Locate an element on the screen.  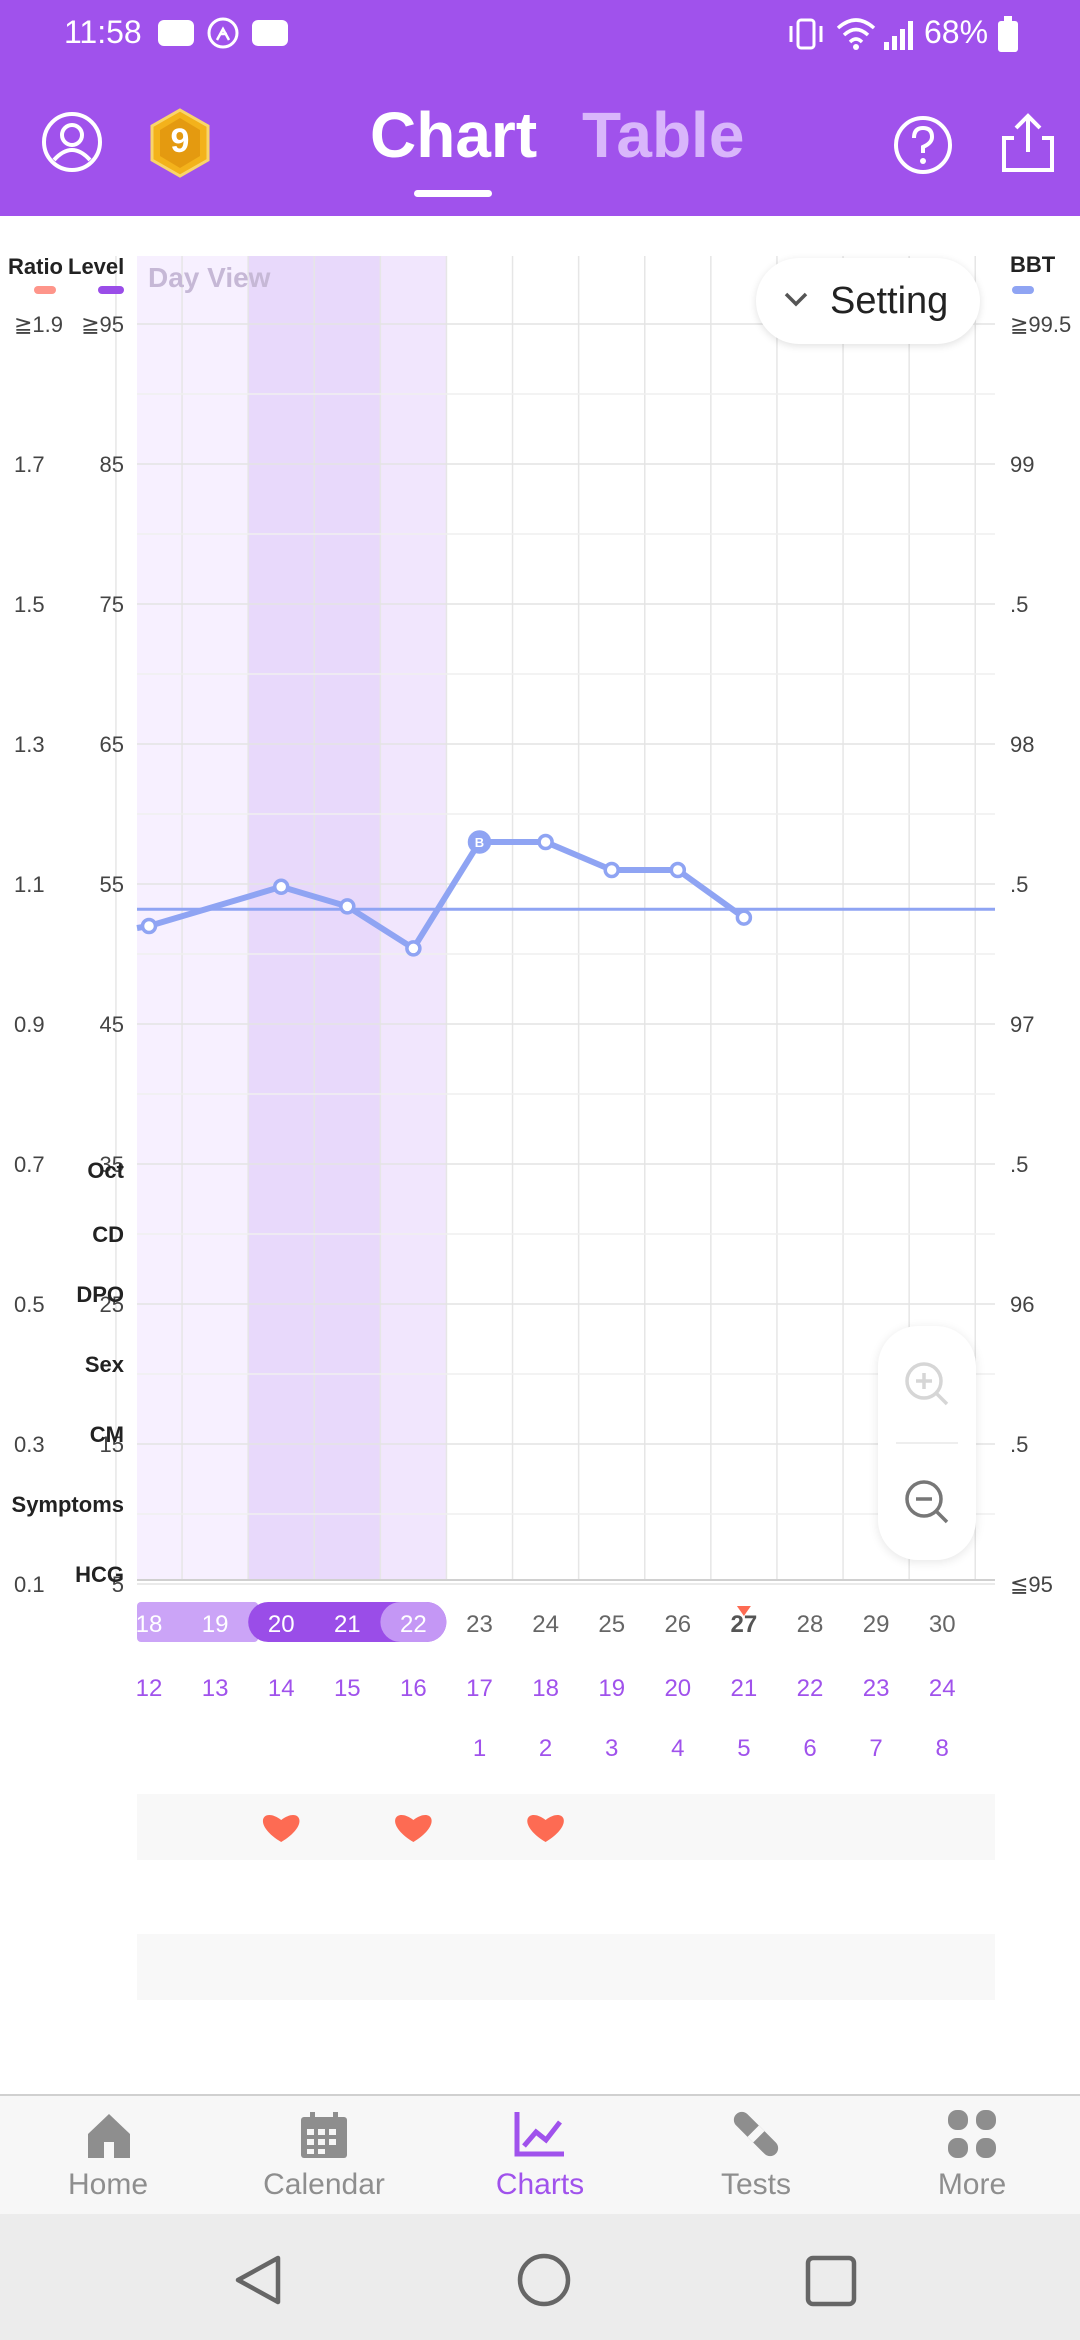
badge-number: 9 is located at coordinates (180, 141).